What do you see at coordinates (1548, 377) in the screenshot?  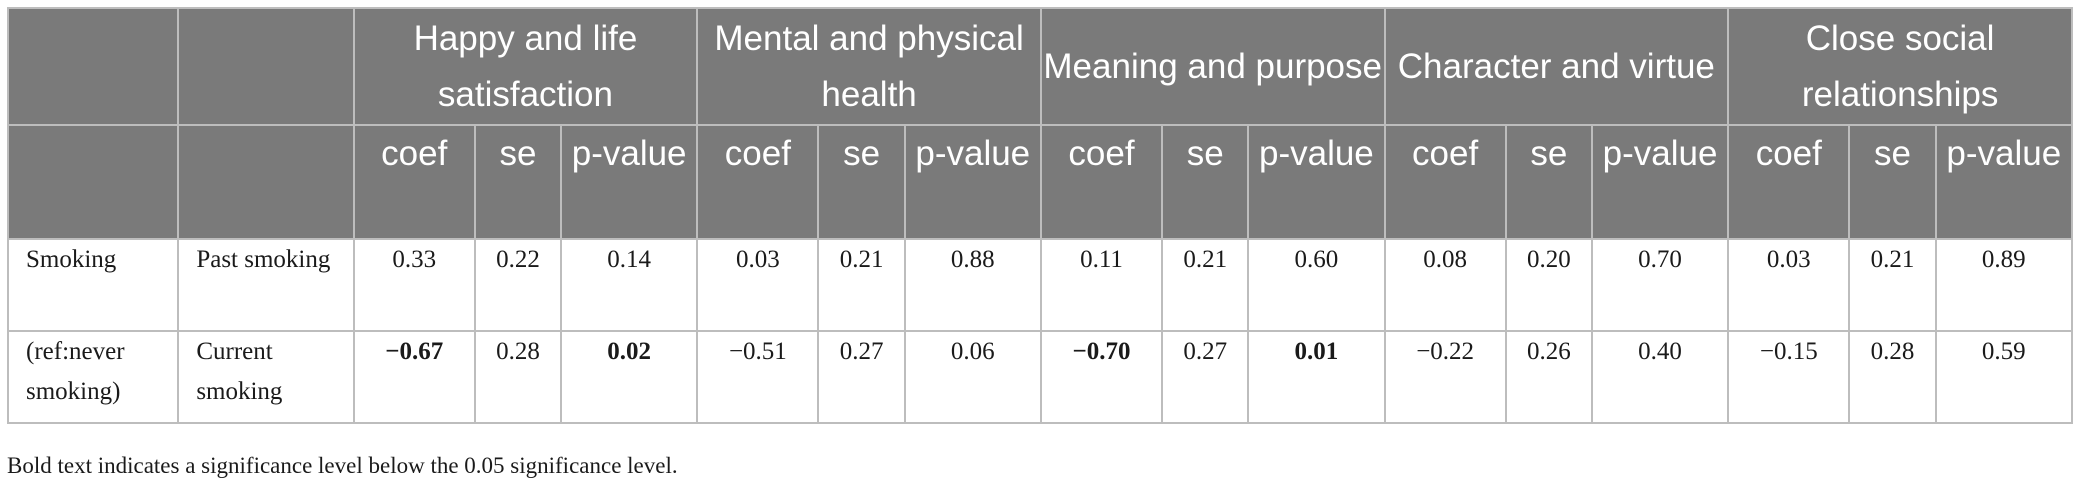 I see `se-cell: 0.26` at bounding box center [1548, 377].